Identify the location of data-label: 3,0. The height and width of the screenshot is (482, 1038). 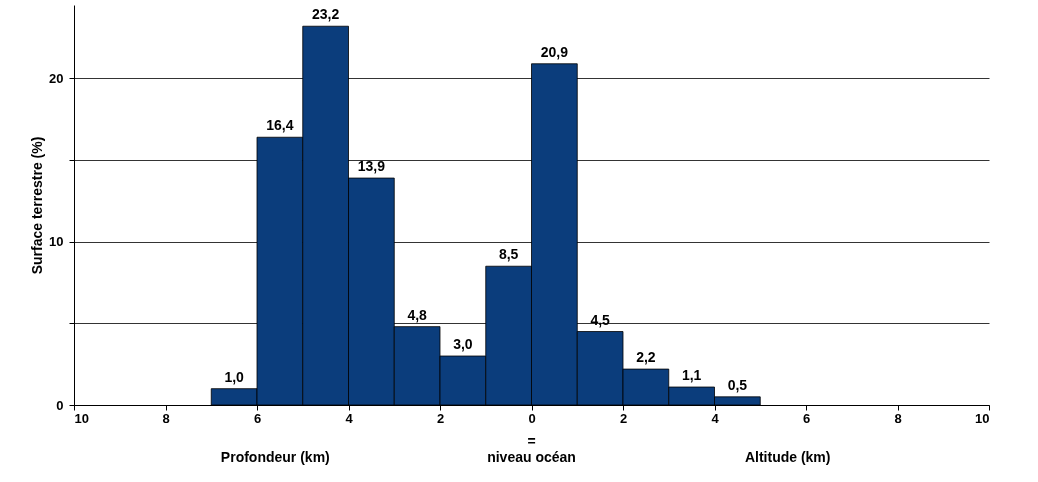
(463, 344).